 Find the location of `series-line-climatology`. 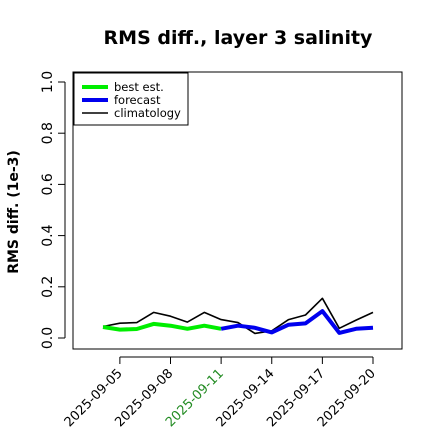

series-line-climatology is located at coordinates (238, 316).